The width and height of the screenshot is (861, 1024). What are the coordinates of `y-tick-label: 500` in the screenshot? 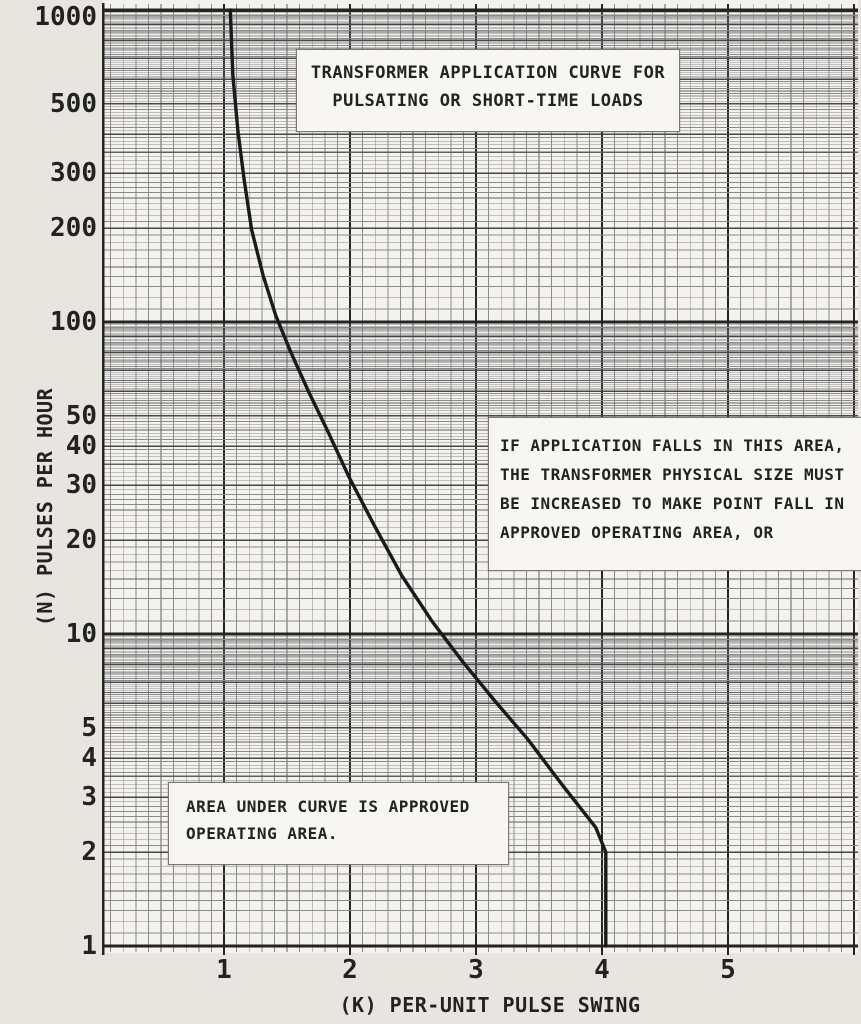 It's located at (73, 103).